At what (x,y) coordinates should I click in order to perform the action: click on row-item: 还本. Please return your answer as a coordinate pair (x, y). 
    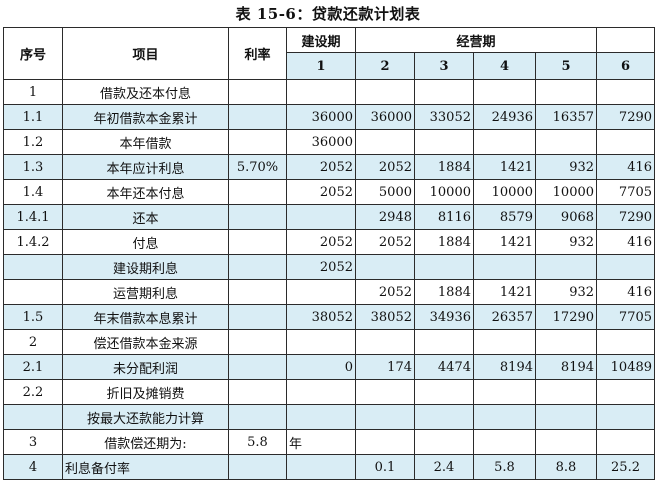
    Looking at the image, I should click on (145, 217).